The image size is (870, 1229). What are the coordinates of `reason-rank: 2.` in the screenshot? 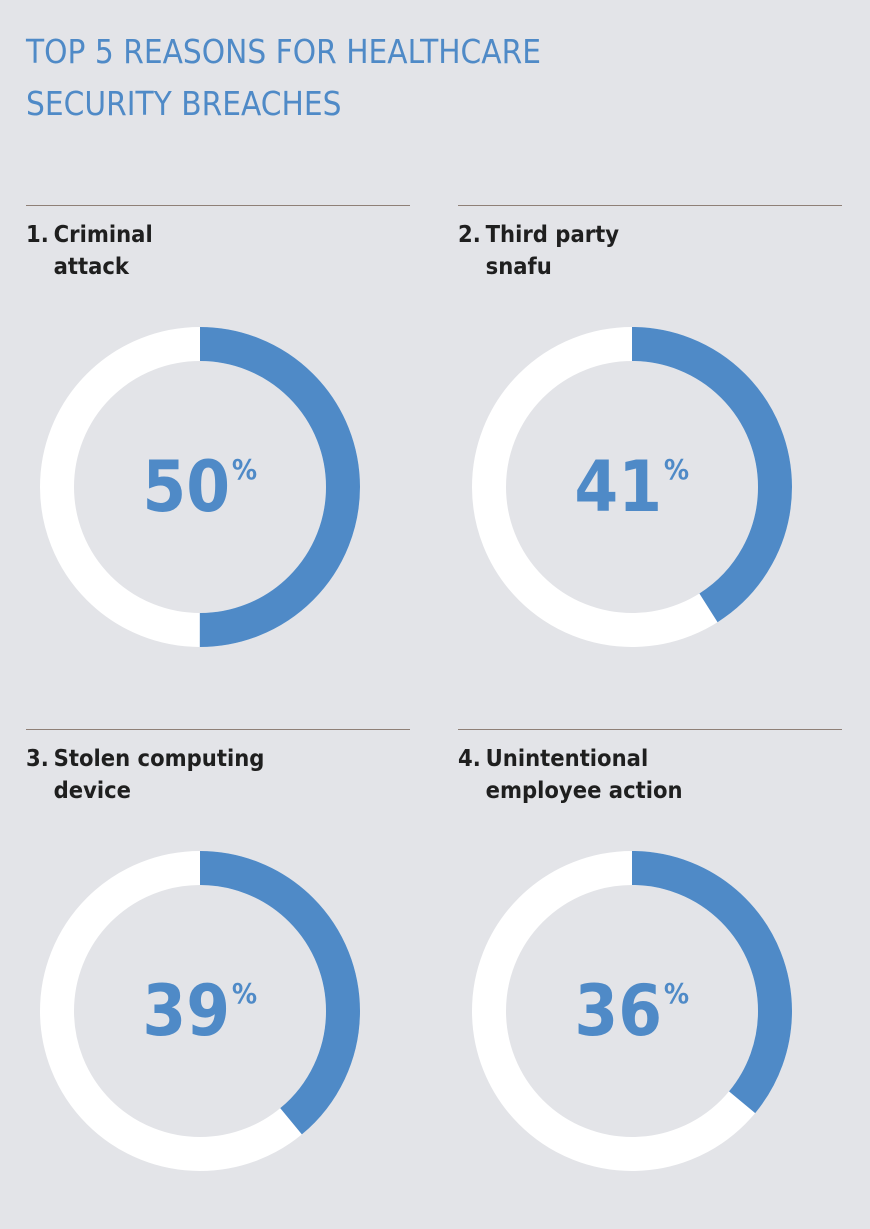 It's located at (469, 235).